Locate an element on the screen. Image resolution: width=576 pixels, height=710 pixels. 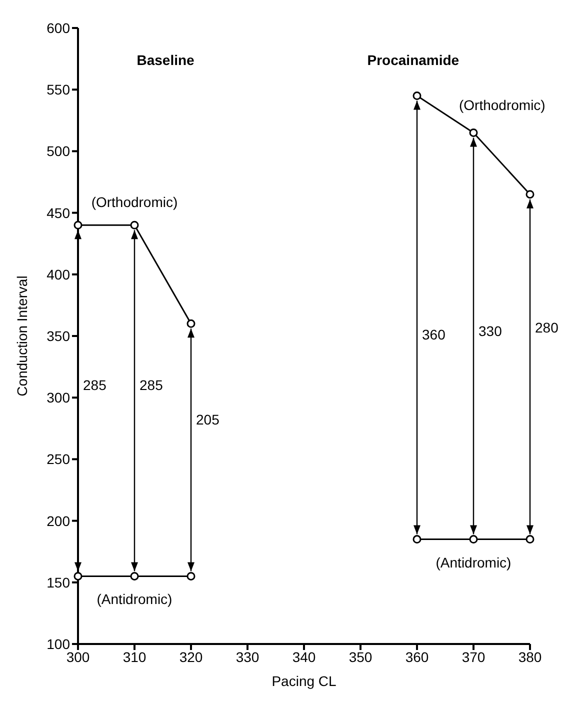
text: 280 is located at coordinates (547, 327).